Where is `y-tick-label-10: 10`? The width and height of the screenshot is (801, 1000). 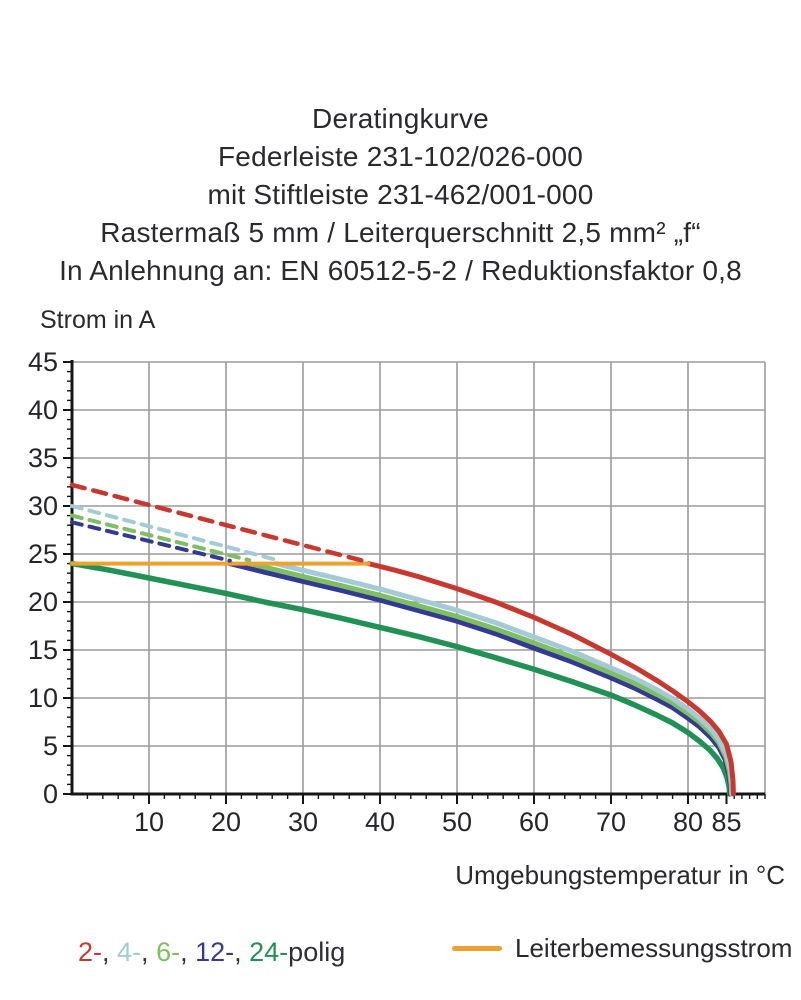
y-tick-label-10: 10 is located at coordinates (43, 698).